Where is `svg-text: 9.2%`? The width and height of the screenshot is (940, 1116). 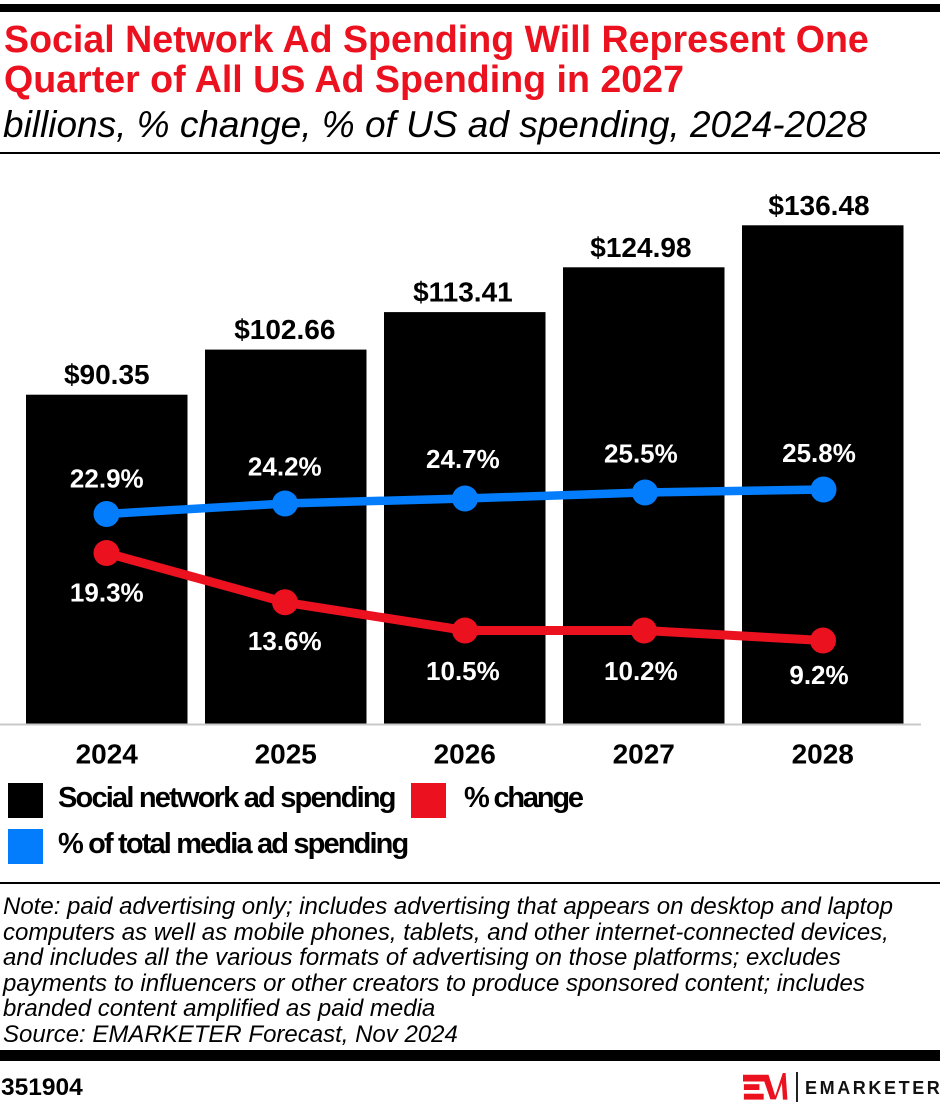
svg-text: 9.2% is located at coordinates (818, 675).